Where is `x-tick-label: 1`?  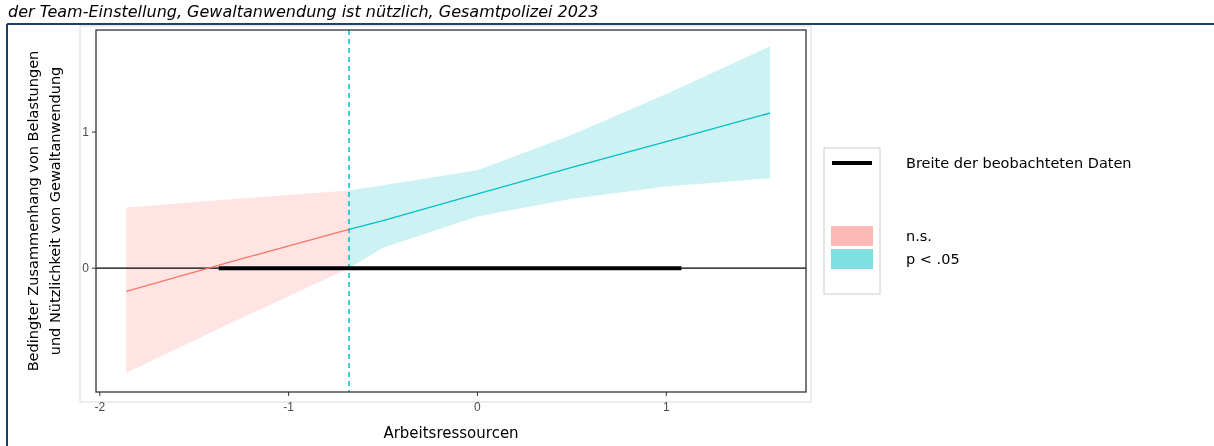
x-tick-label: 1 is located at coordinates (666, 407).